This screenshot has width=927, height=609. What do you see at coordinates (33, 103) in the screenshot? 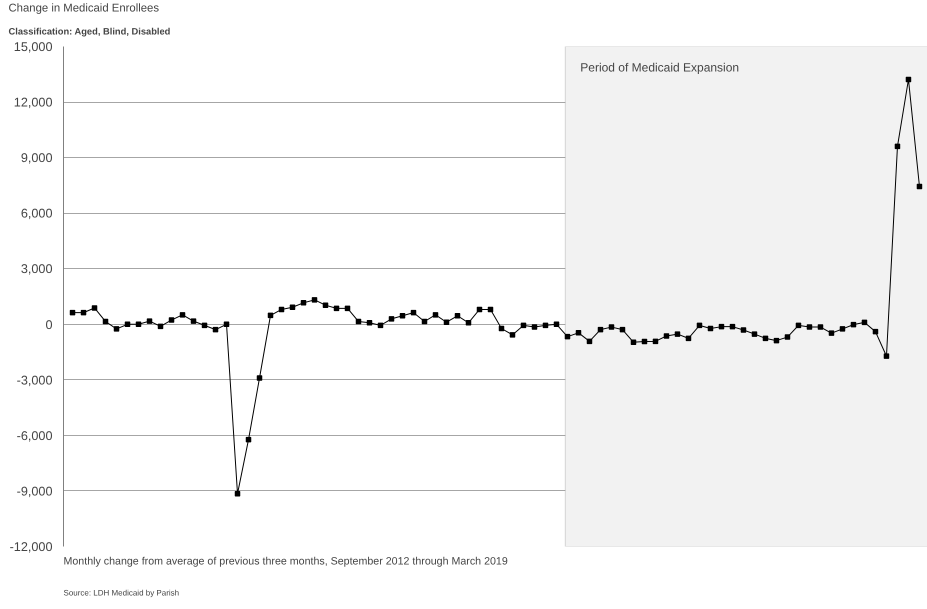
I see `y-tick-label: 12,000` at bounding box center [33, 103].